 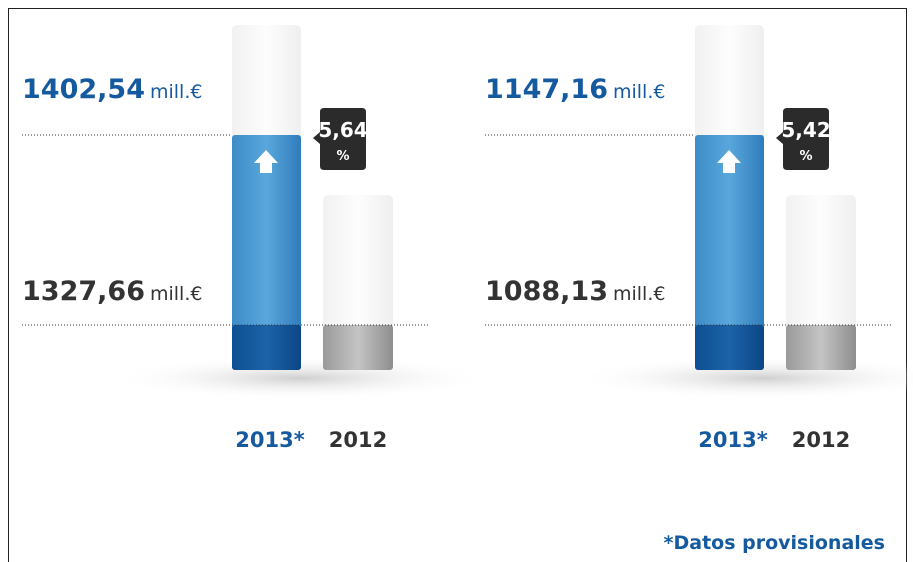 What do you see at coordinates (342, 130) in the screenshot?
I see `change-value: 5,64` at bounding box center [342, 130].